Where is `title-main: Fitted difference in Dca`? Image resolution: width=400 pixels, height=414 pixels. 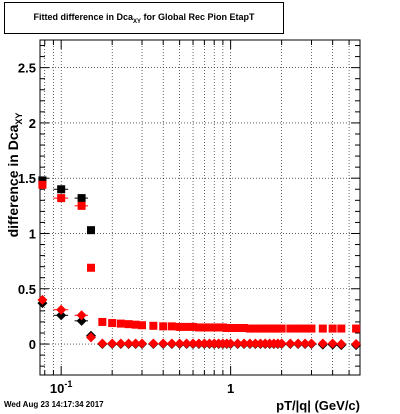
title-main: Fitted difference in Dca is located at coordinates (83, 17).